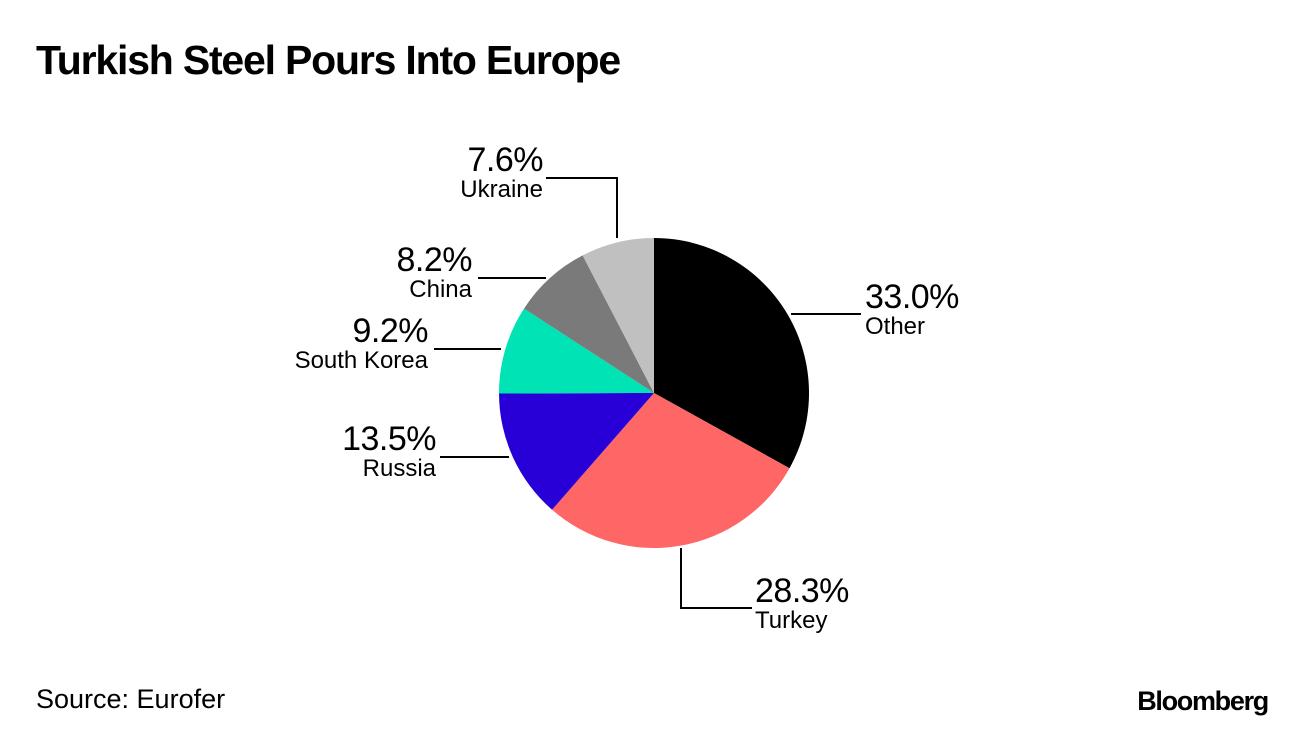 The image size is (1296, 732). What do you see at coordinates (440, 289) in the screenshot?
I see `label-china-name: China` at bounding box center [440, 289].